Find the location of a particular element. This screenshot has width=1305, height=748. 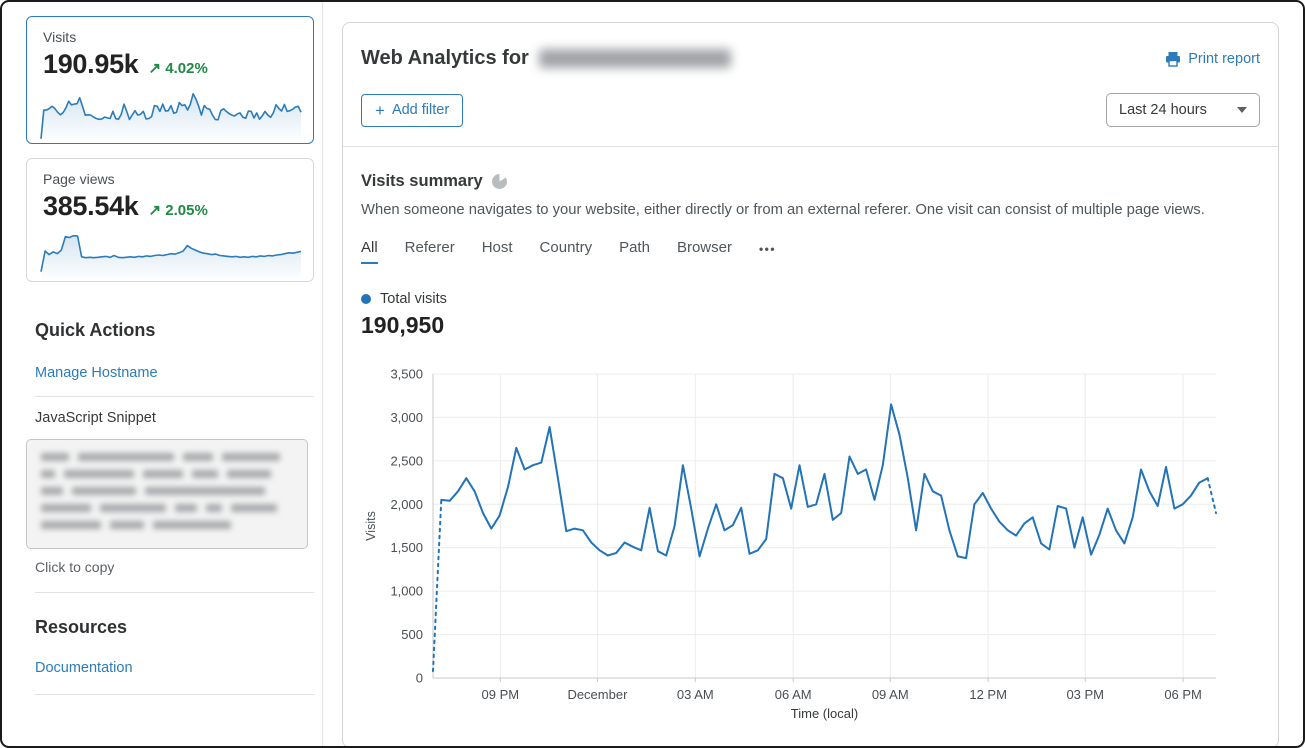

tab-country: Country is located at coordinates (566, 247).